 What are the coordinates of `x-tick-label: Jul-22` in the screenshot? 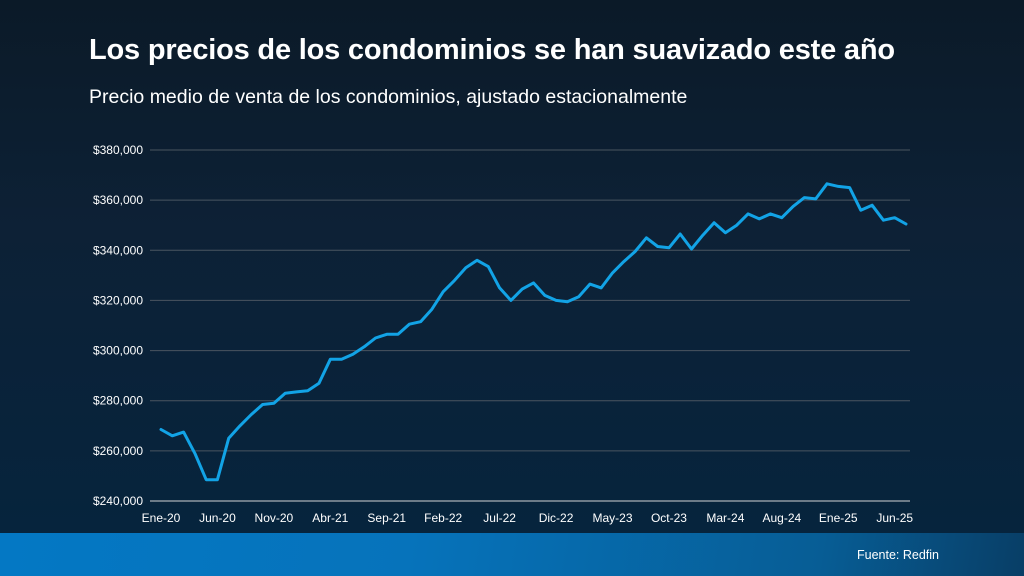 It's located at (499, 518).